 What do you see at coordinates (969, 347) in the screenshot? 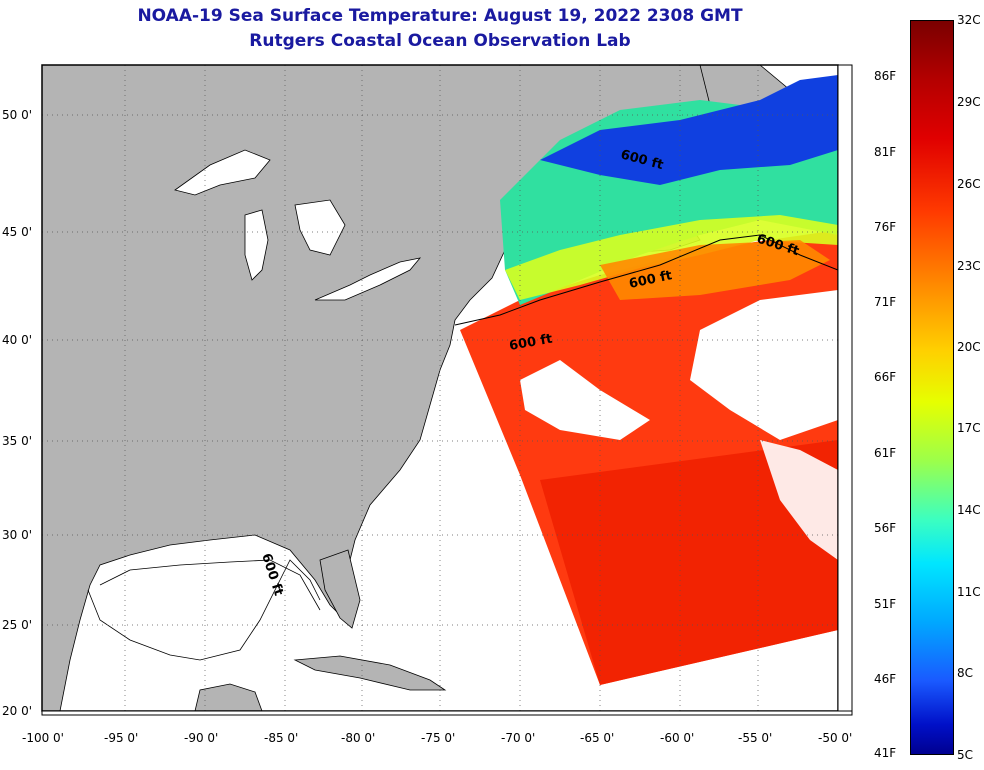
I see `colorbar-celsius-label: 20C` at bounding box center [969, 347].